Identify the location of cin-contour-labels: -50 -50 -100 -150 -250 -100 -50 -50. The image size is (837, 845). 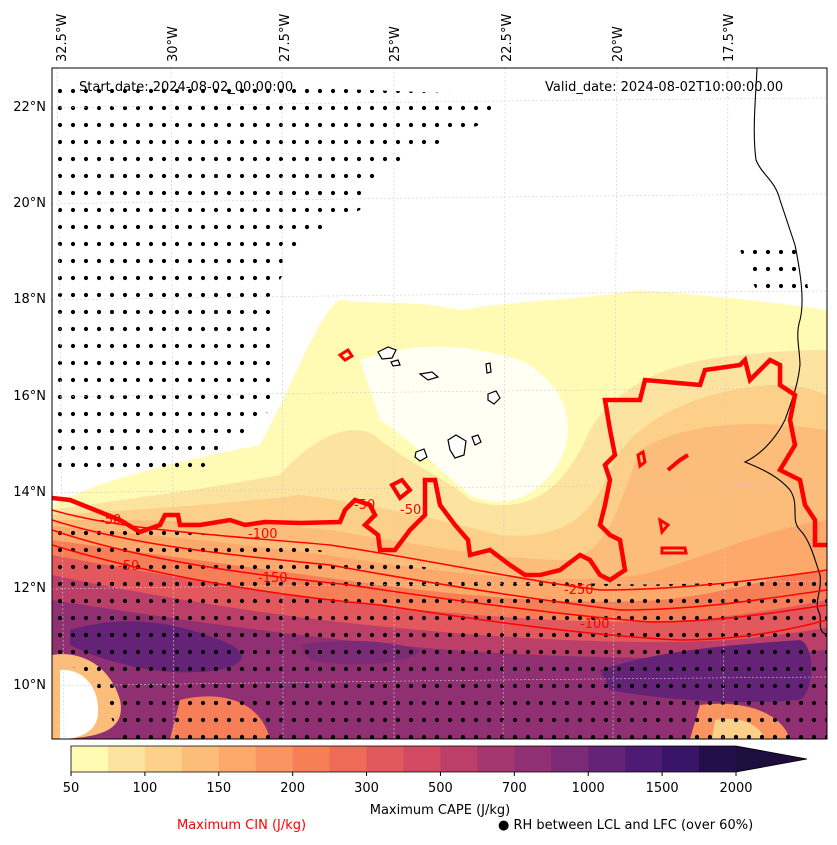
(355, 565).